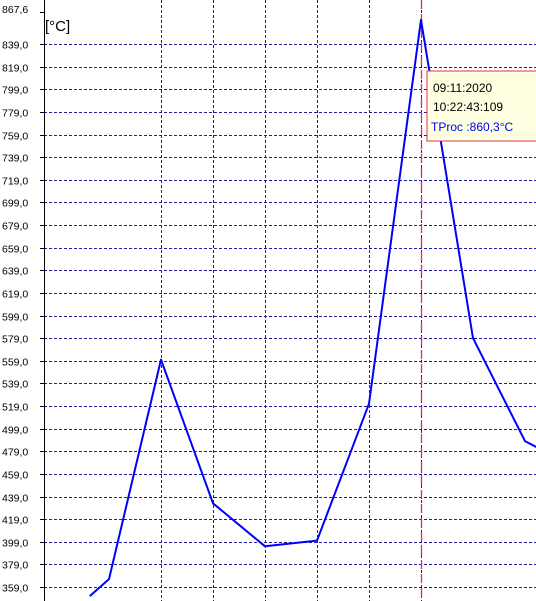 The width and height of the screenshot is (536, 601). What do you see at coordinates (15, 69) in the screenshot?
I see `y-tick-label: 819,0` at bounding box center [15, 69].